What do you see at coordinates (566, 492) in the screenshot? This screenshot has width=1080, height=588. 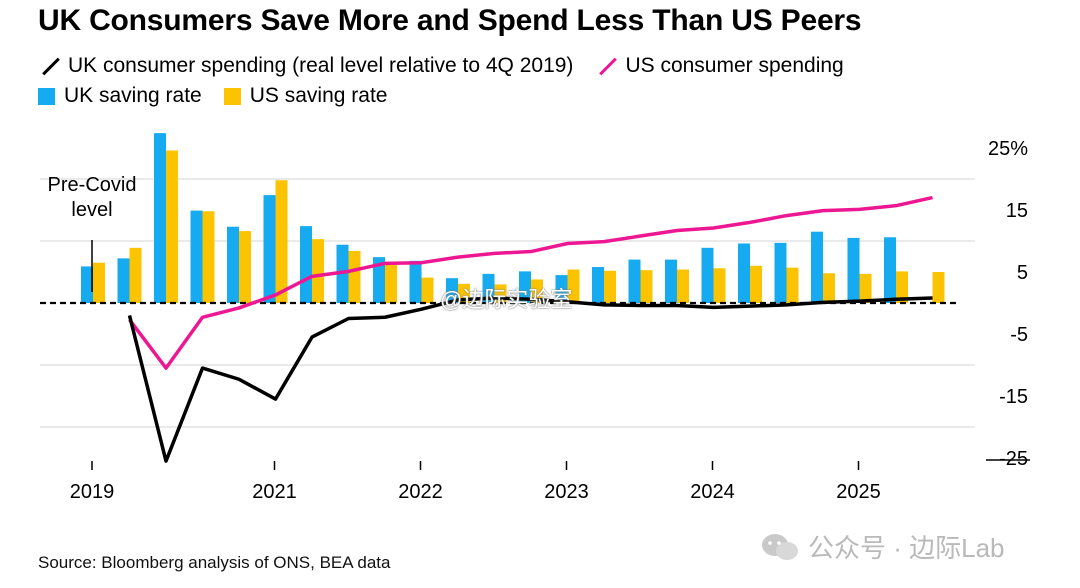 I see `x-tick-label: 2023` at bounding box center [566, 492].